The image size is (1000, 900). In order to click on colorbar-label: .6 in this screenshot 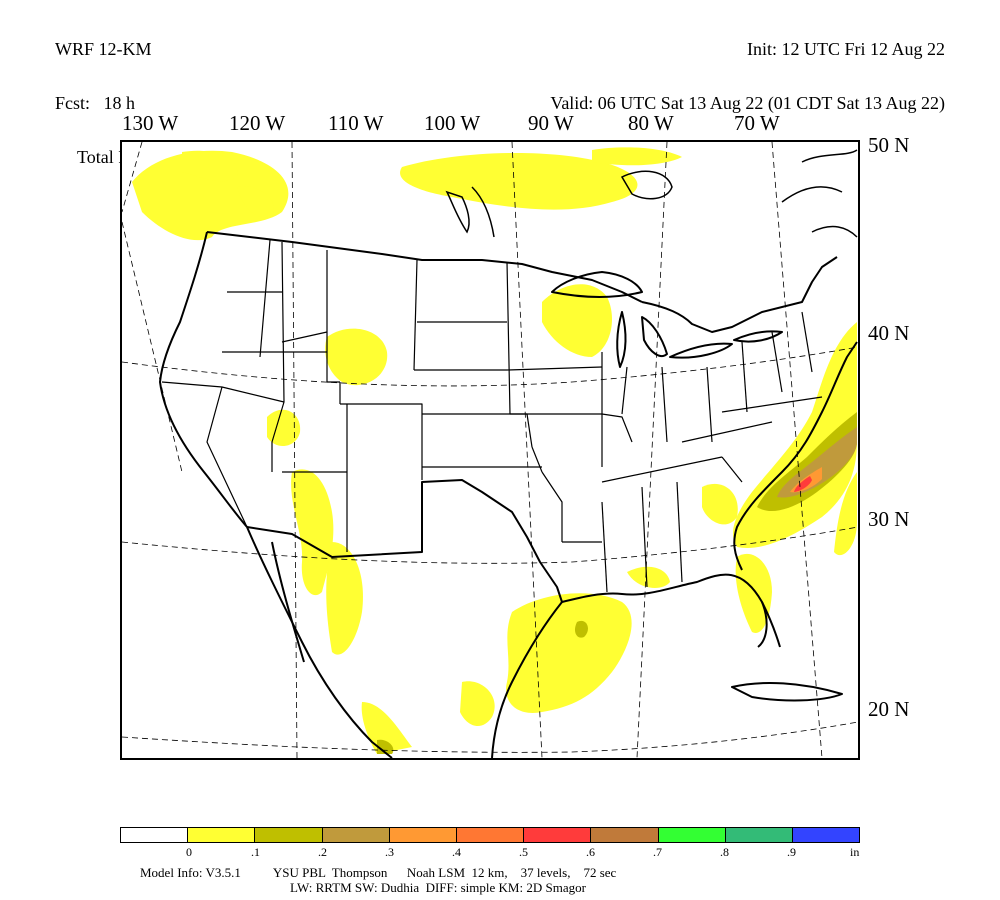, I will do `click(590, 852)`.